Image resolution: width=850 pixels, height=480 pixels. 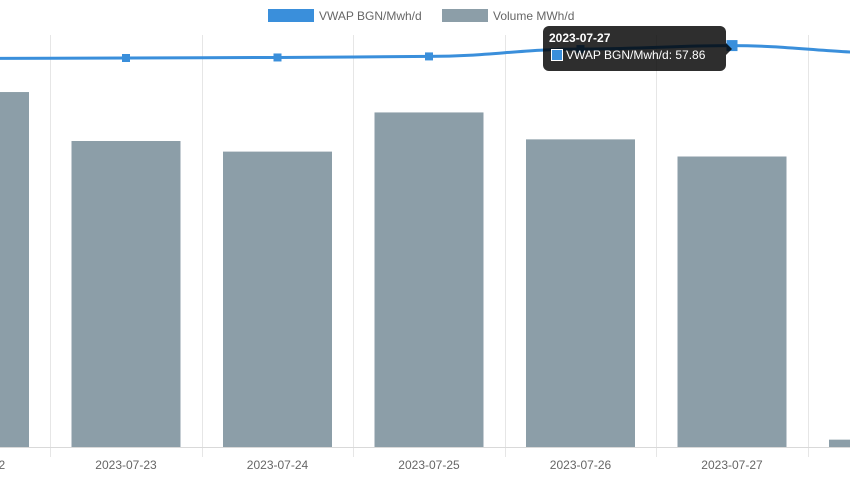 I want to click on tooltip-label: VWAP BGN/Mwh/d: 57.86, so click(x=636, y=55).